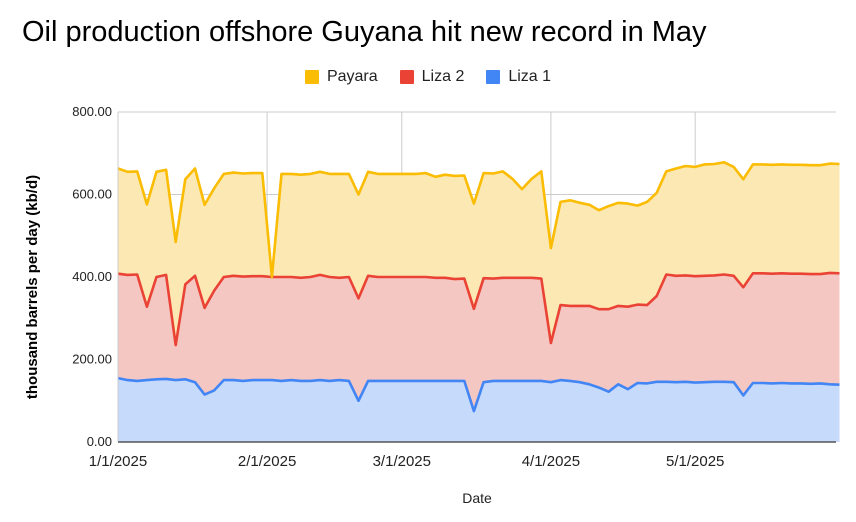 Image resolution: width=856 pixels, height=522 pixels. What do you see at coordinates (32, 287) in the screenshot?
I see `y-axis-title: thousand barrels per day (kb/d)` at bounding box center [32, 287].